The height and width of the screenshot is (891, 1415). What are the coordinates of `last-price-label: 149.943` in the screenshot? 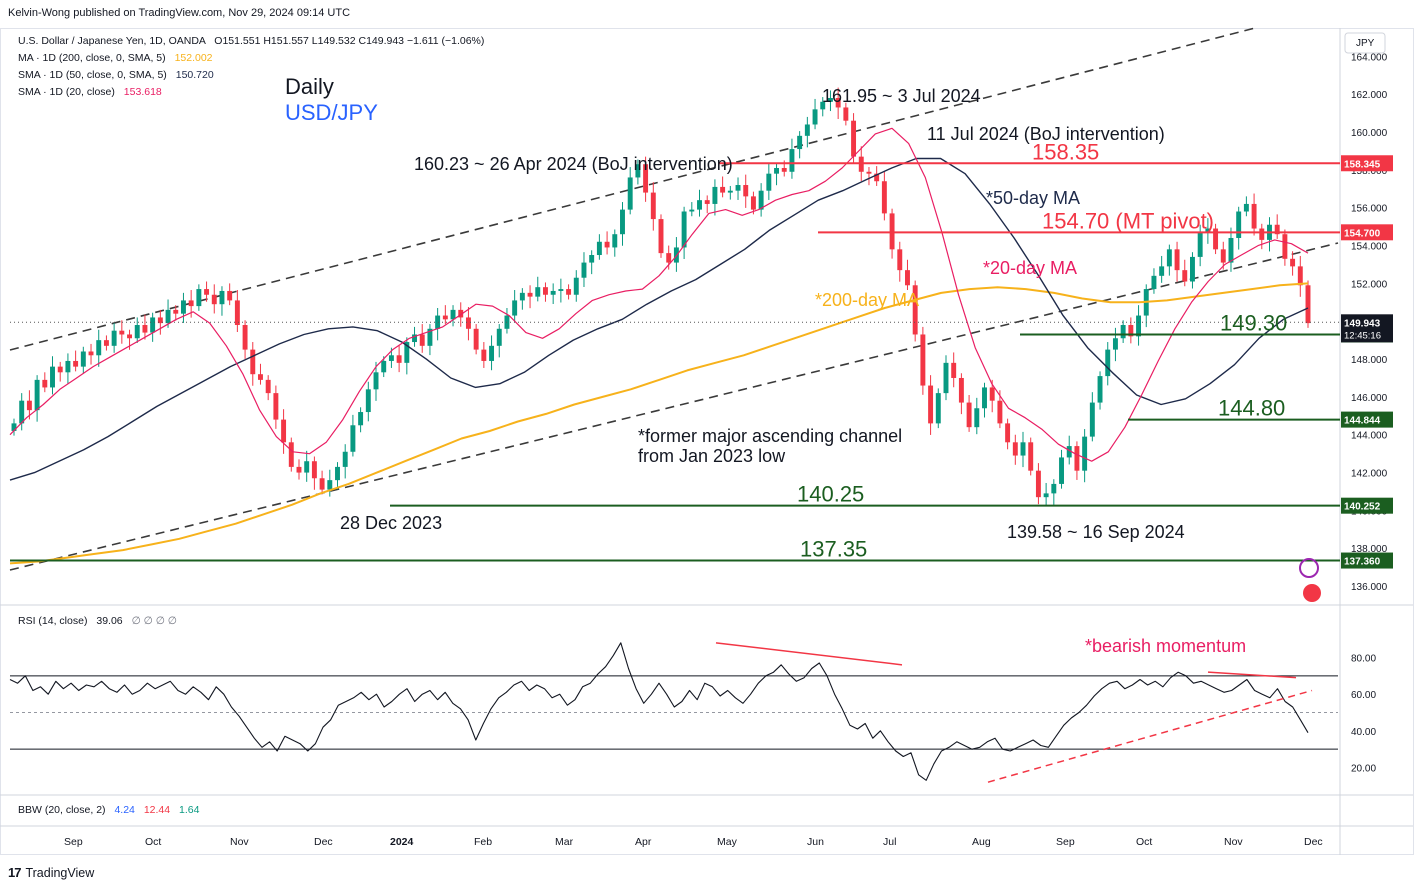 It's located at (1362, 323).